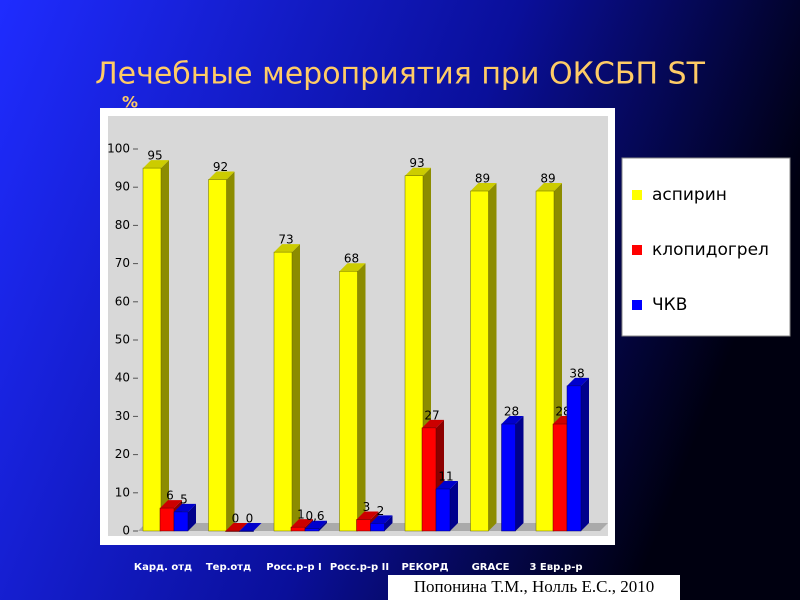  I want to click on data-label: 2, so click(381, 511).